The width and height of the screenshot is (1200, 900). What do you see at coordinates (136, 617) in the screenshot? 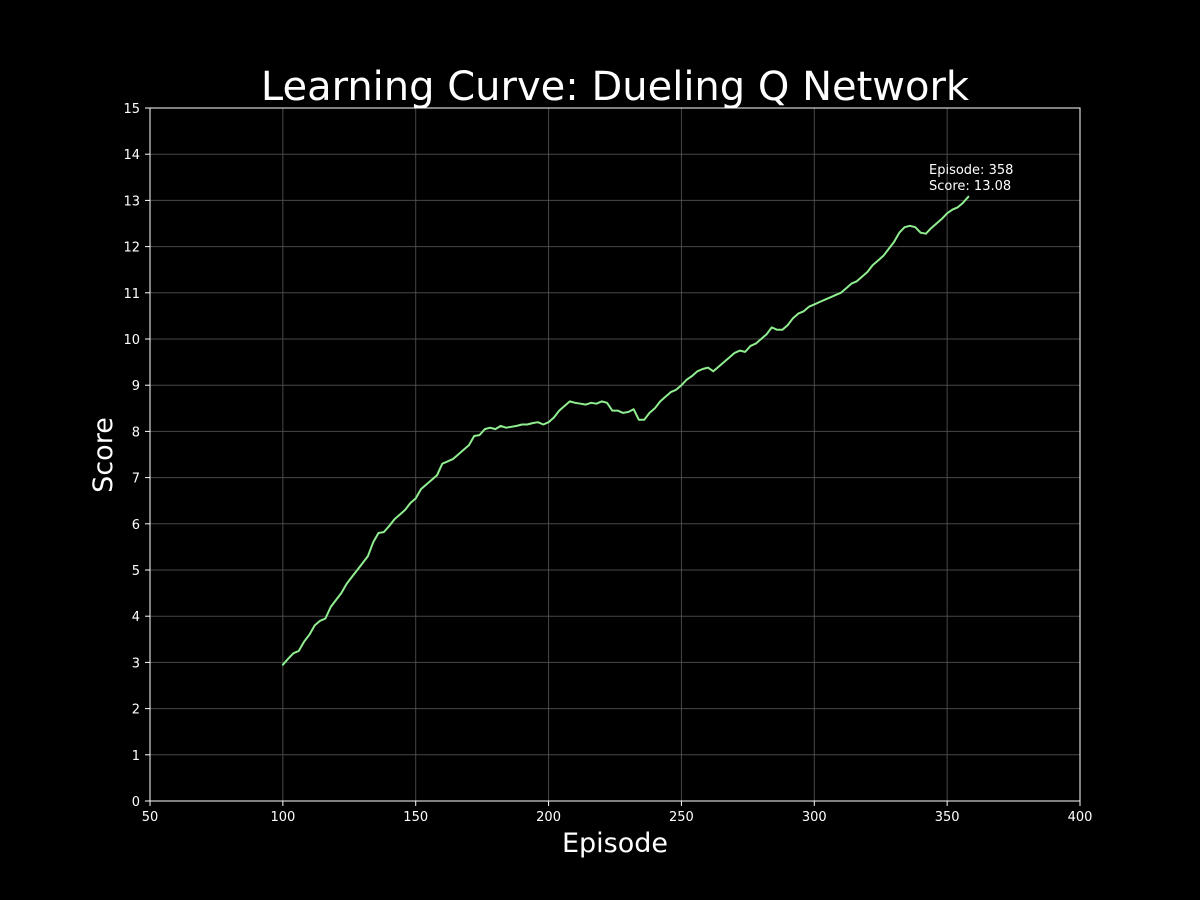
I see `y-tick-label: 4` at bounding box center [136, 617].